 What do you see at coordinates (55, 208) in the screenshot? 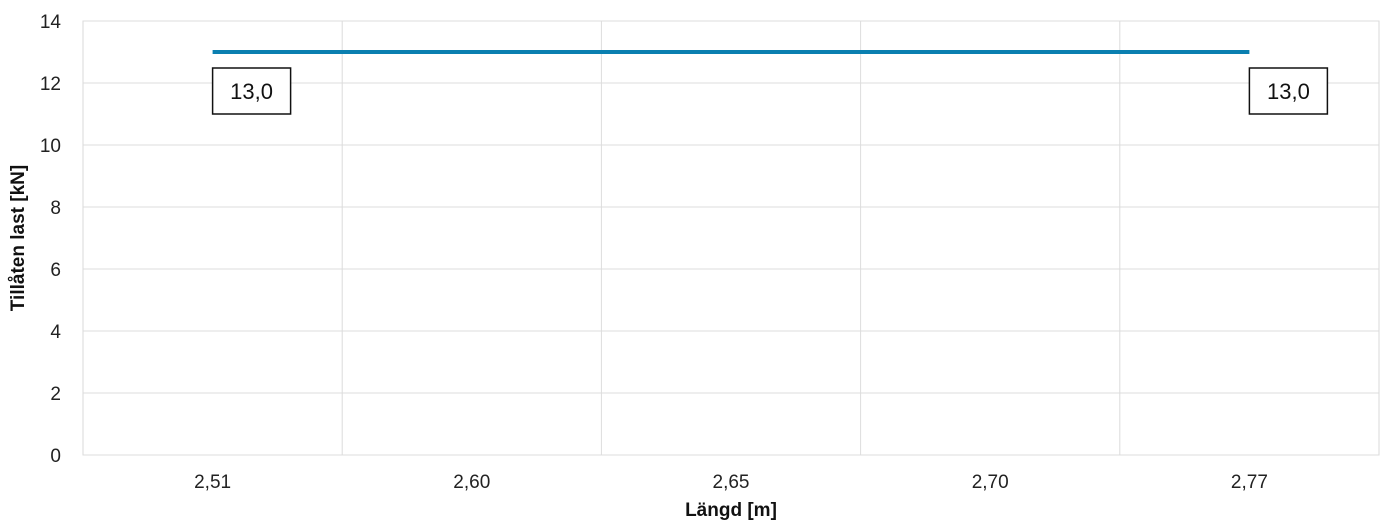
I see `y-tick-label: 8` at bounding box center [55, 208].